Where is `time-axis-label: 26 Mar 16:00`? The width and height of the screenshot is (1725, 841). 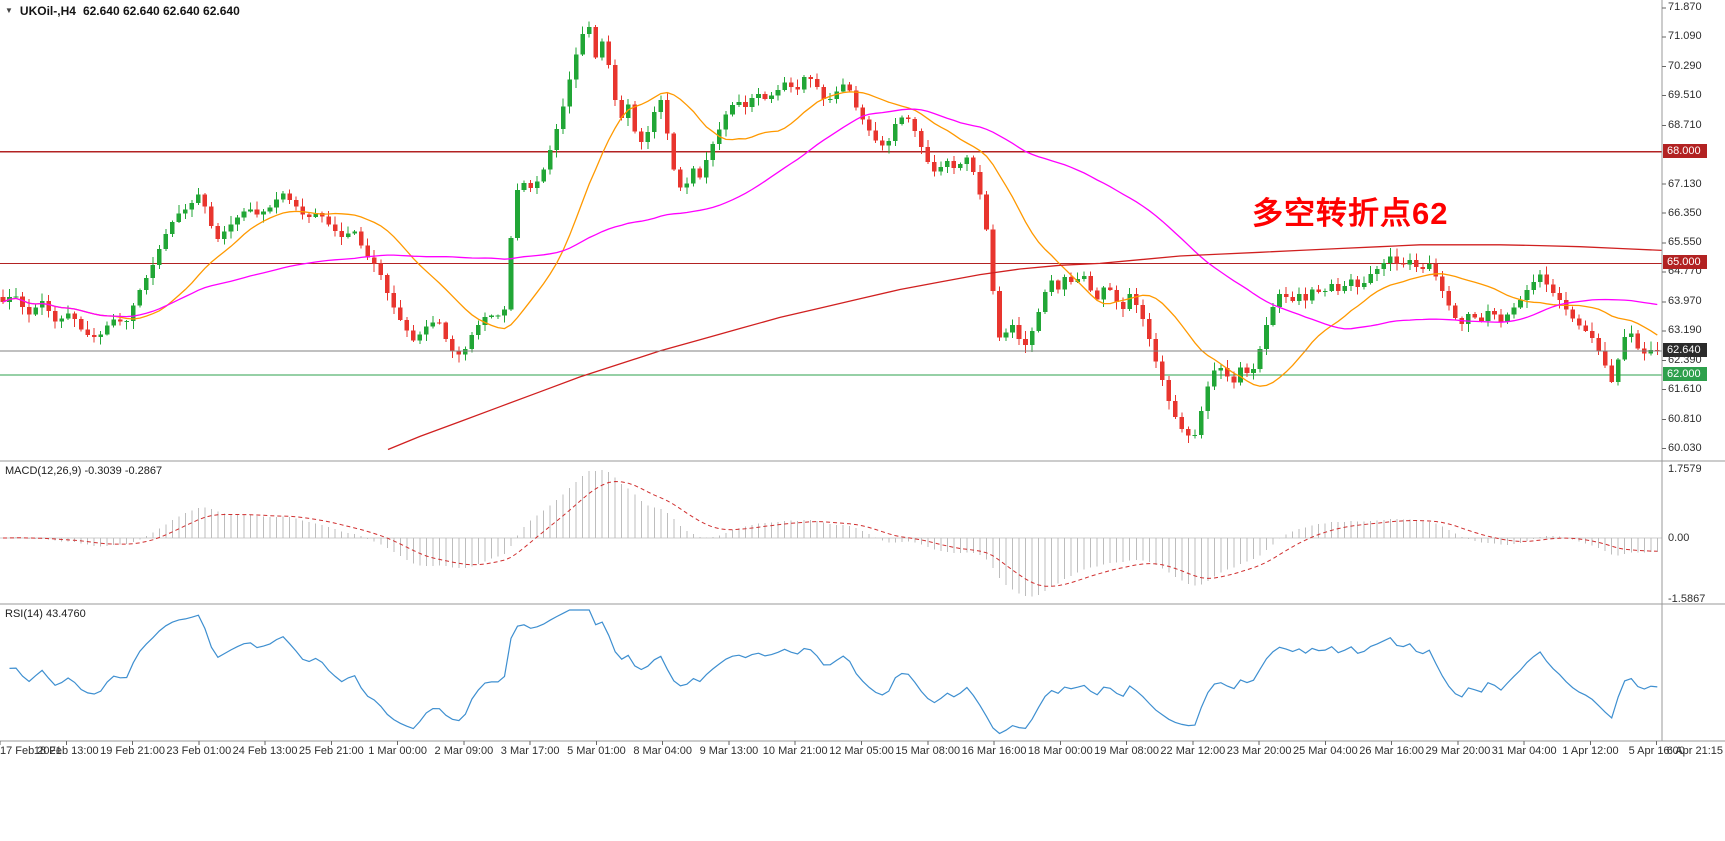
time-axis-label: 26 Mar 16:00 is located at coordinates (1392, 751).